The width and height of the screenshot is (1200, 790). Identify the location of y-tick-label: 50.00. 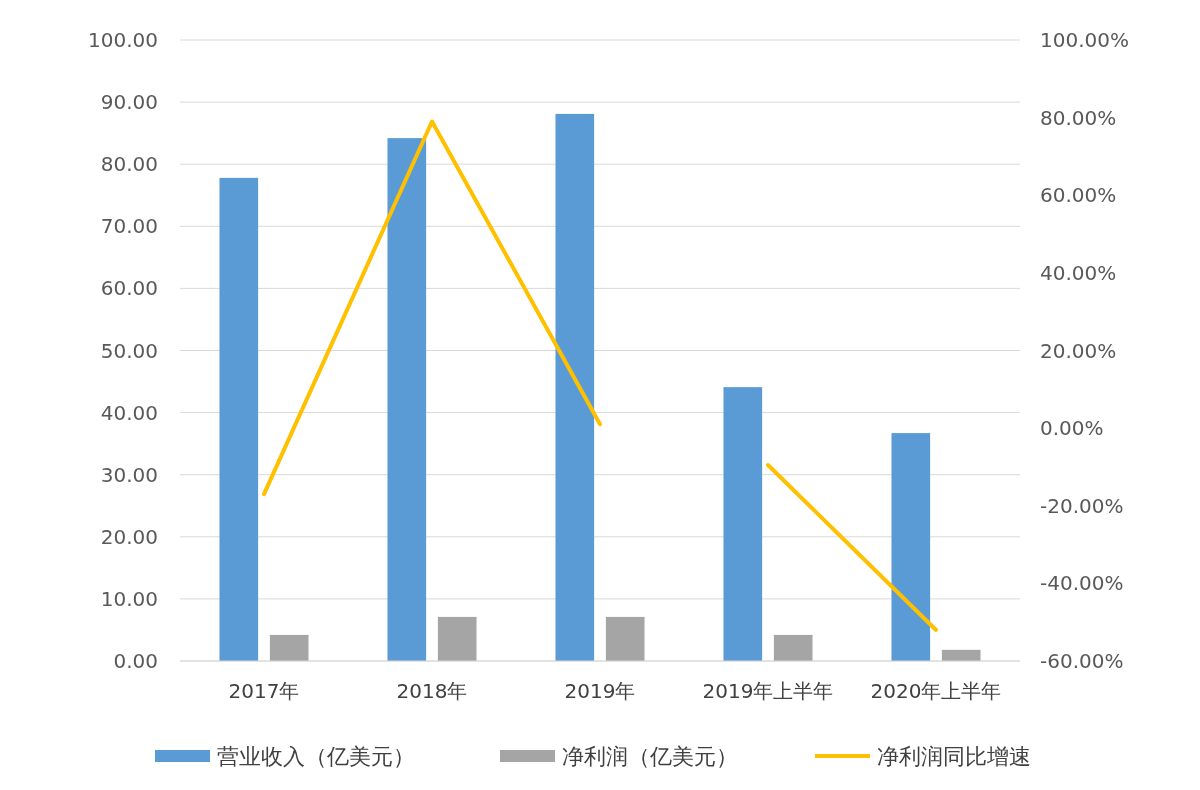
(129, 350).